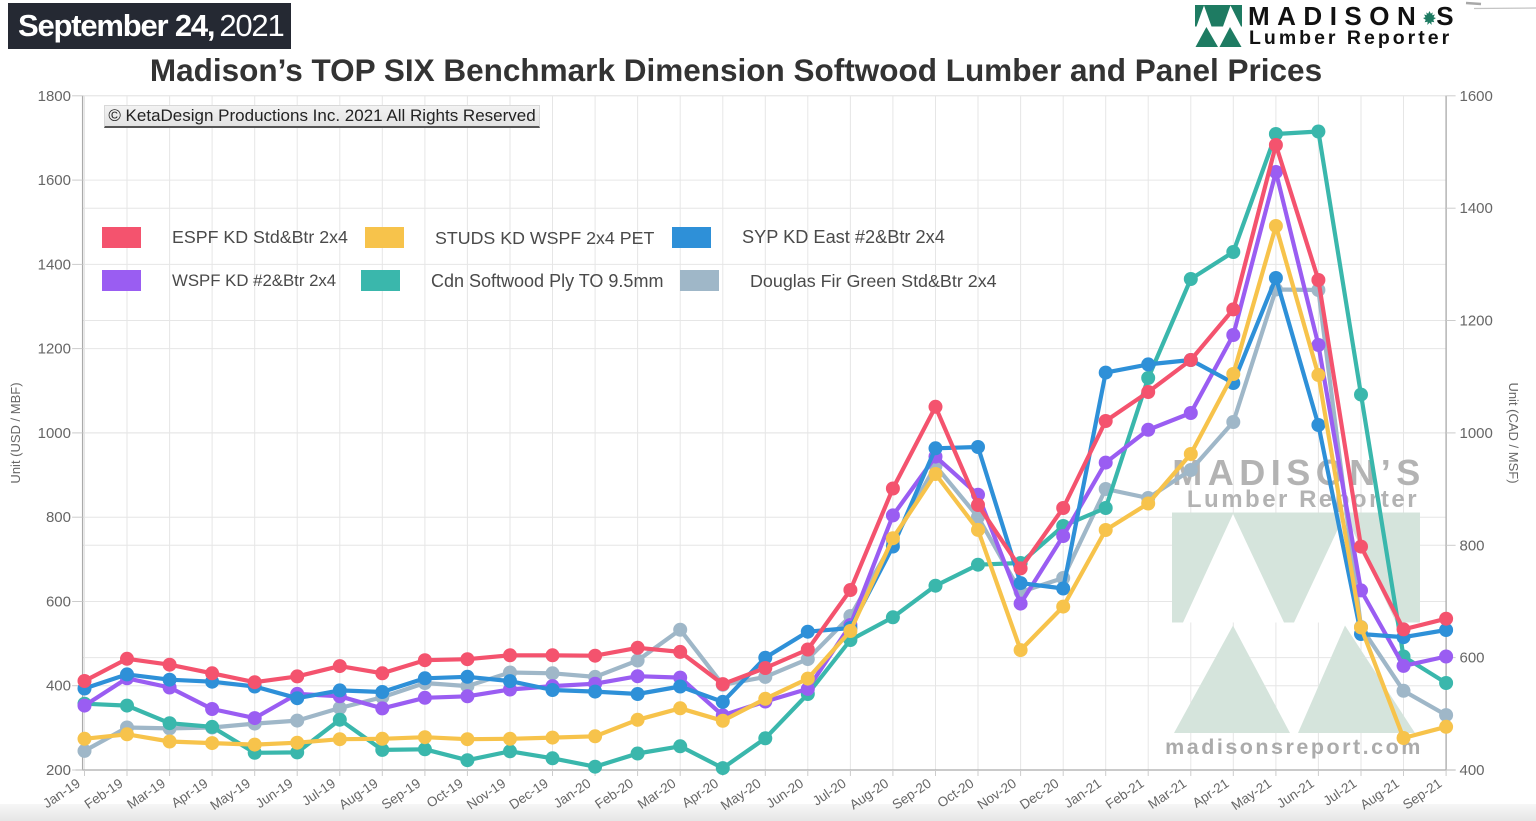 The image size is (1536, 821). What do you see at coordinates (1513, 432) in the screenshot?
I see `svg-text: Unit (CAD / MSF)` at bounding box center [1513, 432].